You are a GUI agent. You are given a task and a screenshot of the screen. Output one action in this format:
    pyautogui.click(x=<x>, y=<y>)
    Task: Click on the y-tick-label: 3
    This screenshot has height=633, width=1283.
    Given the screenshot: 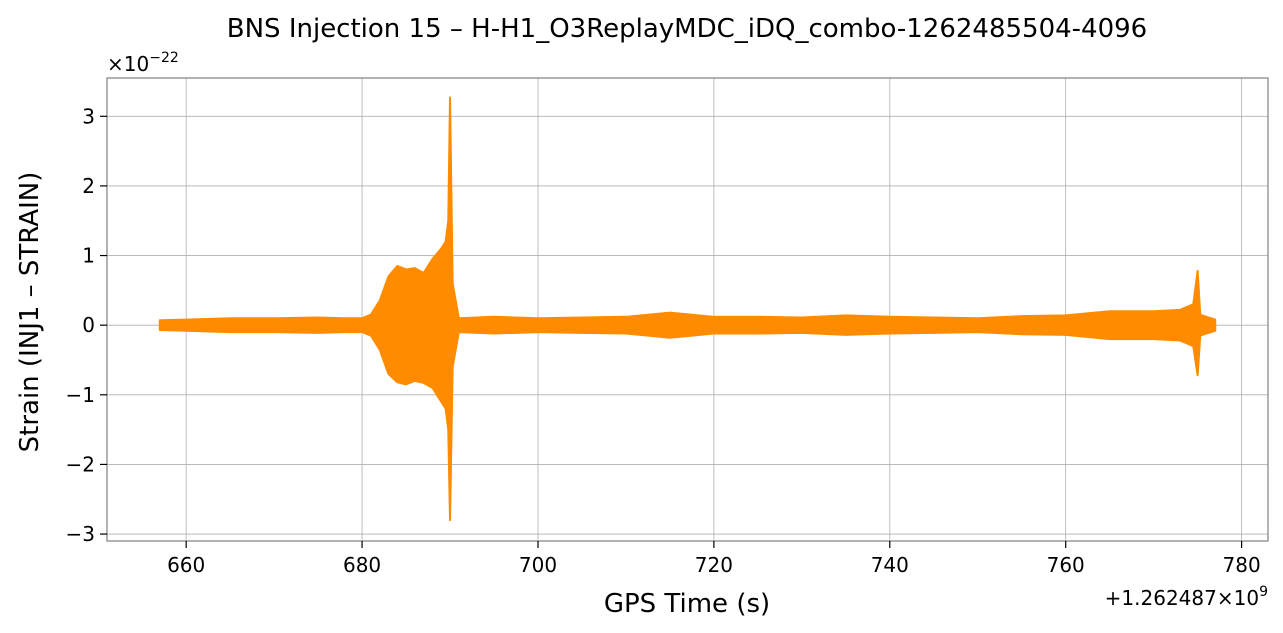 What is the action you would take?
    pyautogui.click(x=88, y=116)
    